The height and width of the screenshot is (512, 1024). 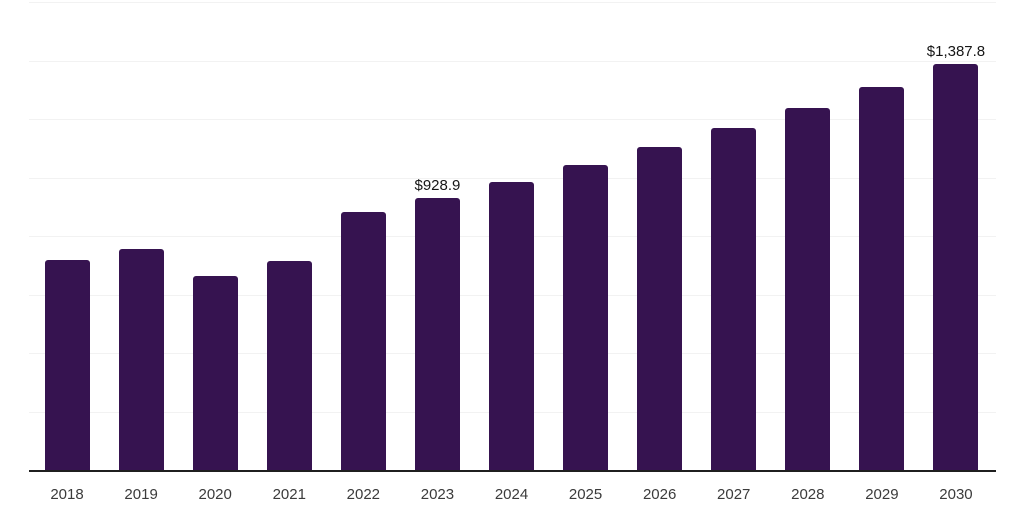 What do you see at coordinates (141, 494) in the screenshot?
I see `x-axis-label-2019: 2019` at bounding box center [141, 494].